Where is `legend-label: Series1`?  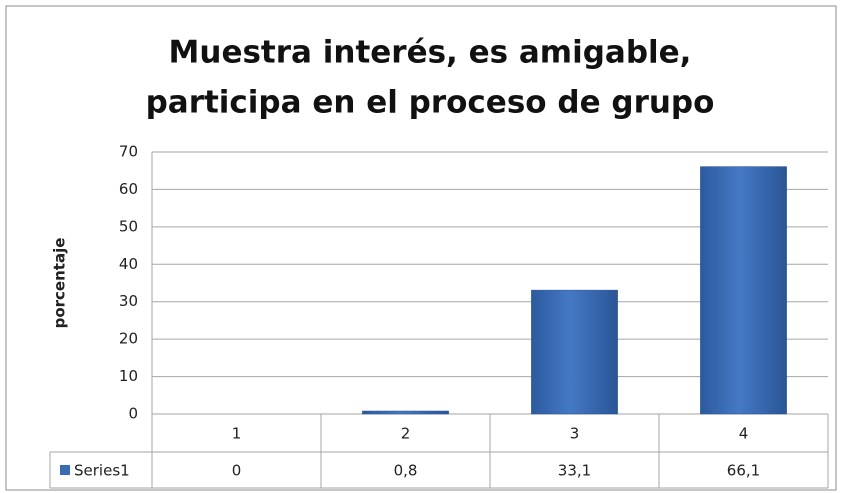
legend-label: Series1 is located at coordinates (102, 471).